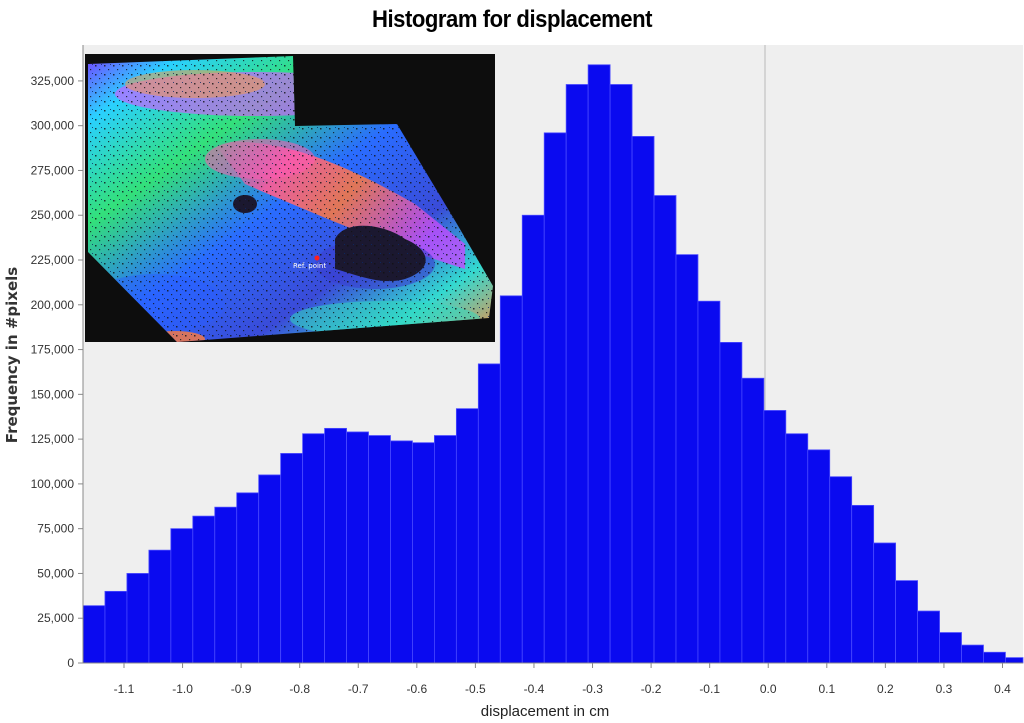 The height and width of the screenshot is (723, 1024). I want to click on x-axis-title: displacement in cm, so click(545, 711).